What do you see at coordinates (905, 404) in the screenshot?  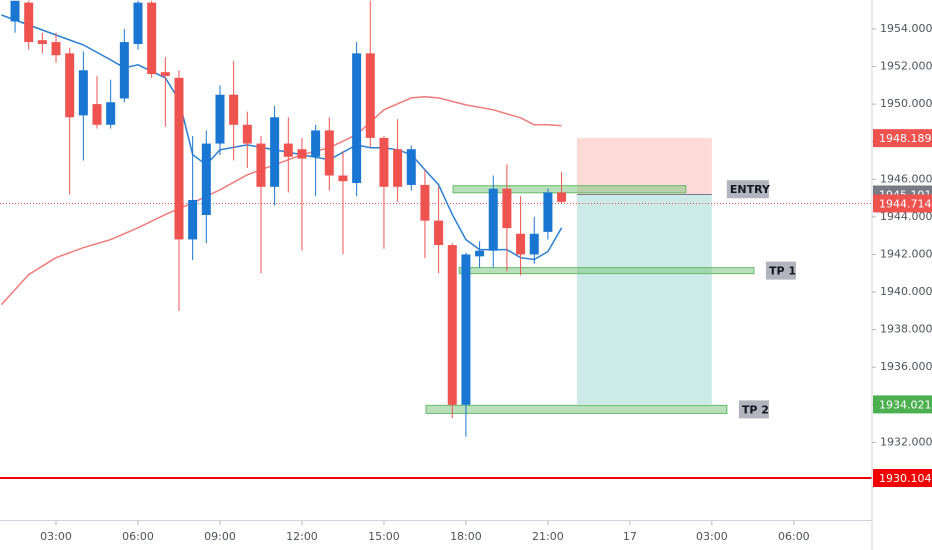 I see `price-tag: 1934.021` at bounding box center [905, 404].